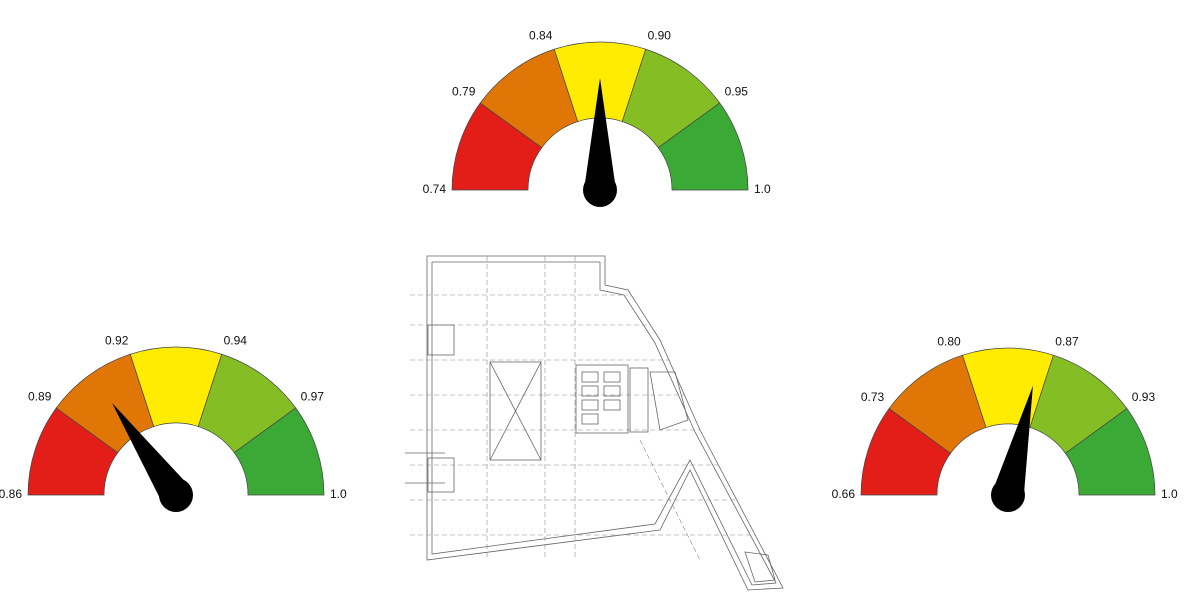 The width and height of the screenshot is (1200, 615). I want to click on core-north, so click(441, 340).